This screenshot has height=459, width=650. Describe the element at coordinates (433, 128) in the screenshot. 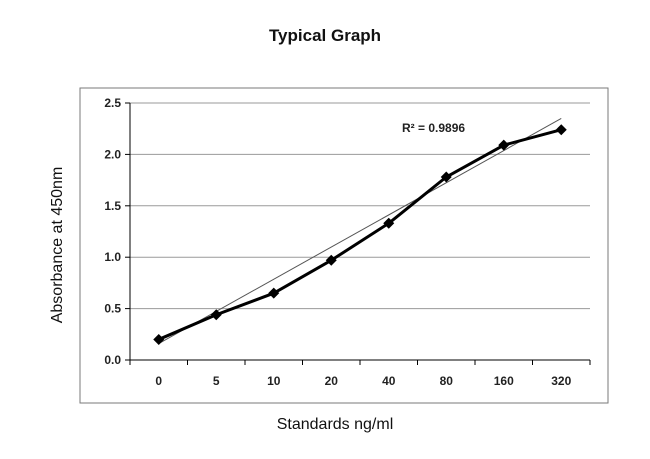

I see `r-squared-annotation: R² = 0.9896` at that location.